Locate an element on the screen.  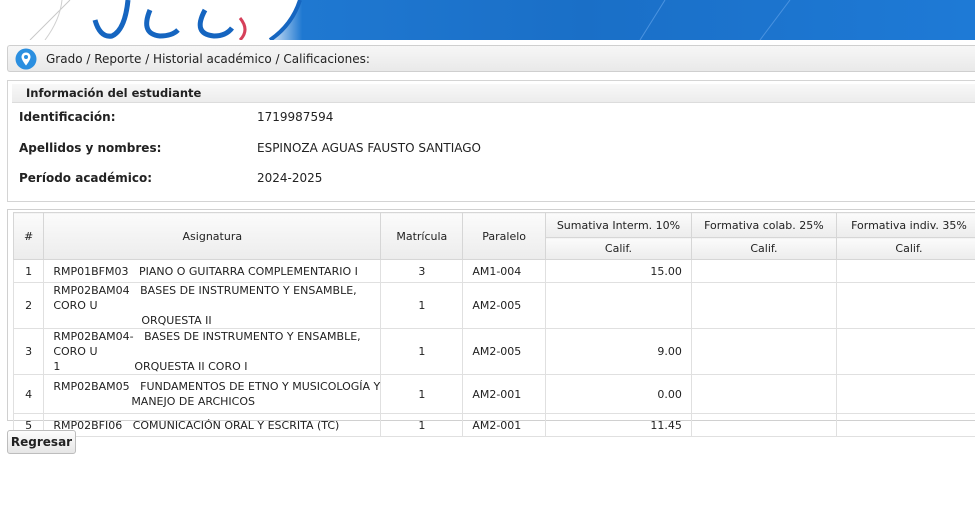
subject-code: RMP02BAM05 is located at coordinates (91, 386).